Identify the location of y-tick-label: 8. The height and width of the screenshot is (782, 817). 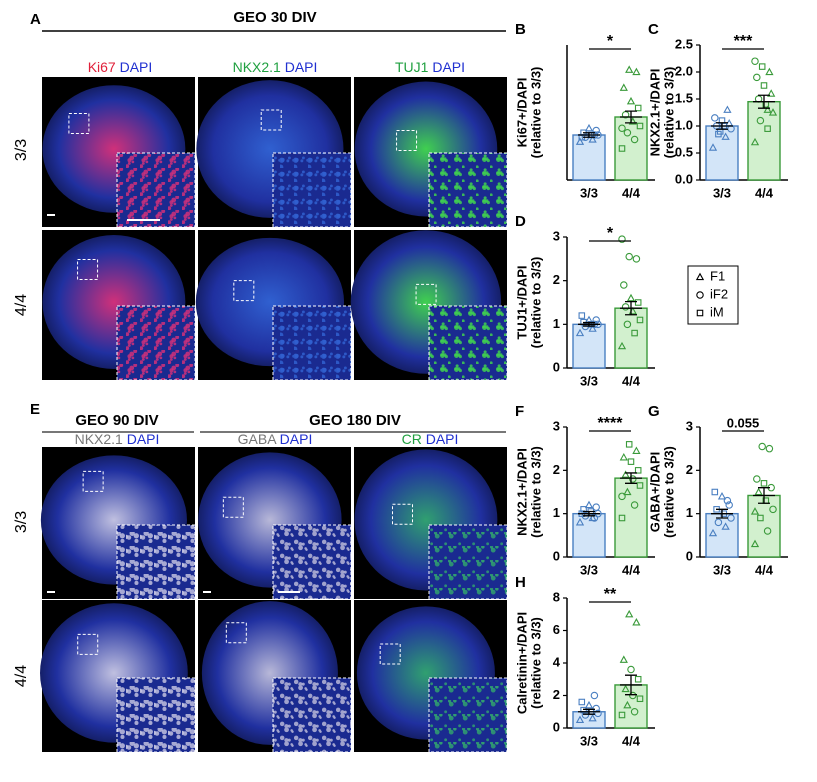
(556, 596).